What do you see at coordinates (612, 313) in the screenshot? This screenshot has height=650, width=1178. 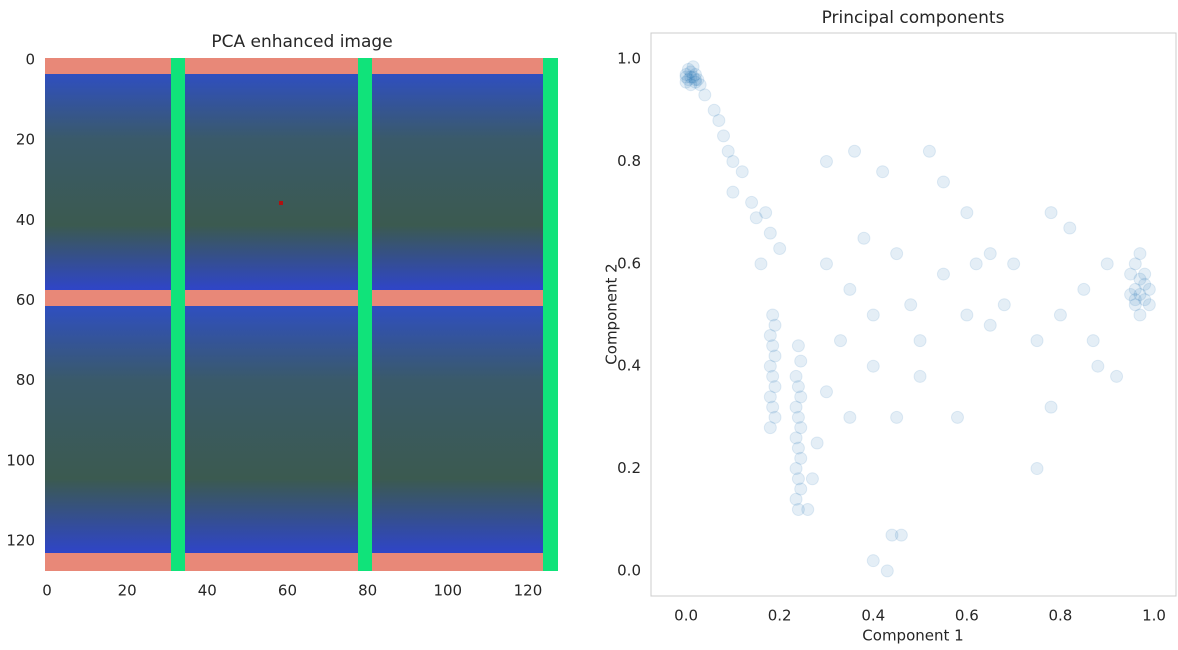 I see `y-axis-label: Component 2` at bounding box center [612, 313].